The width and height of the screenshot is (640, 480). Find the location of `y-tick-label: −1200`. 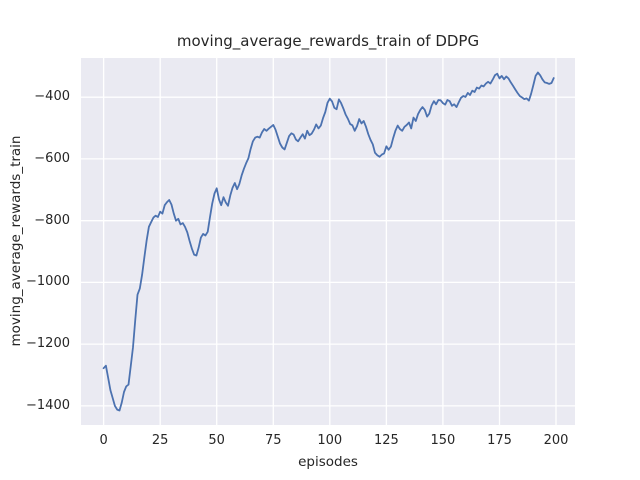

y-tick-label: −1200 is located at coordinates (48, 344).